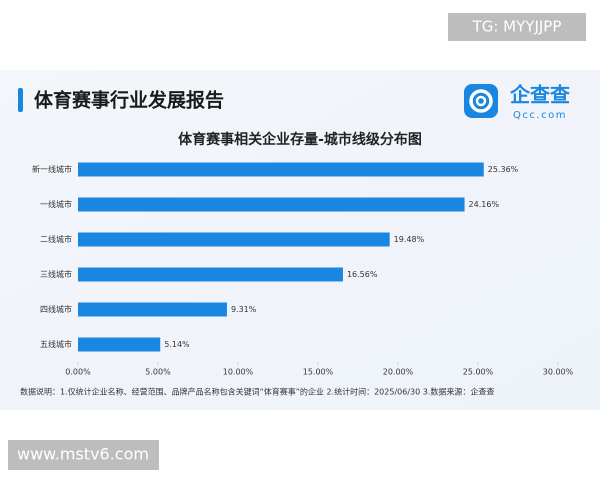  What do you see at coordinates (78, 372) in the screenshot?
I see `x-tick-label: 0.00%` at bounding box center [78, 372].